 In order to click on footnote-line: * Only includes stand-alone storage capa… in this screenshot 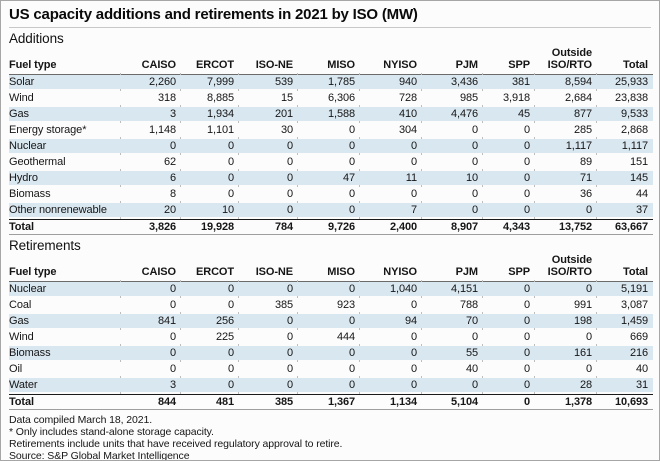, I will do `click(111, 432)`.